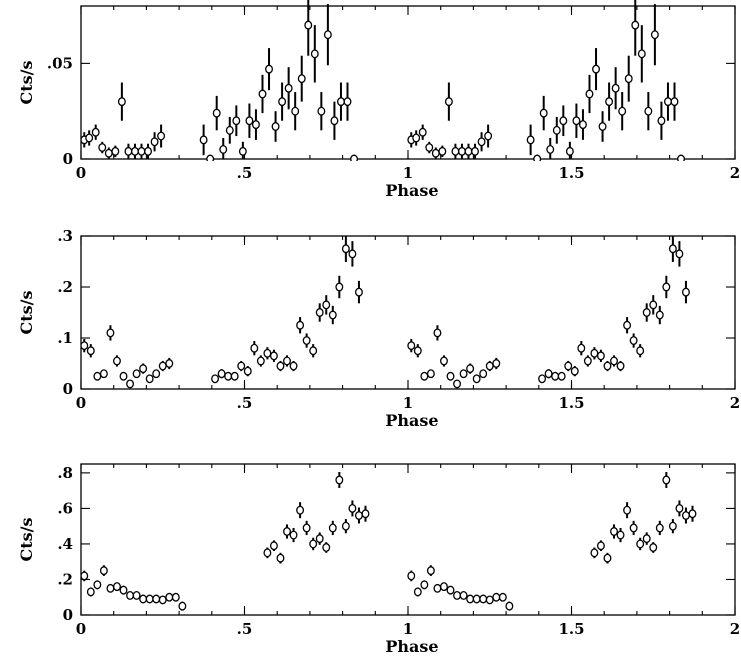  Describe the element at coordinates (65, 544) in the screenshot. I see `y-tick-label: .4` at that location.